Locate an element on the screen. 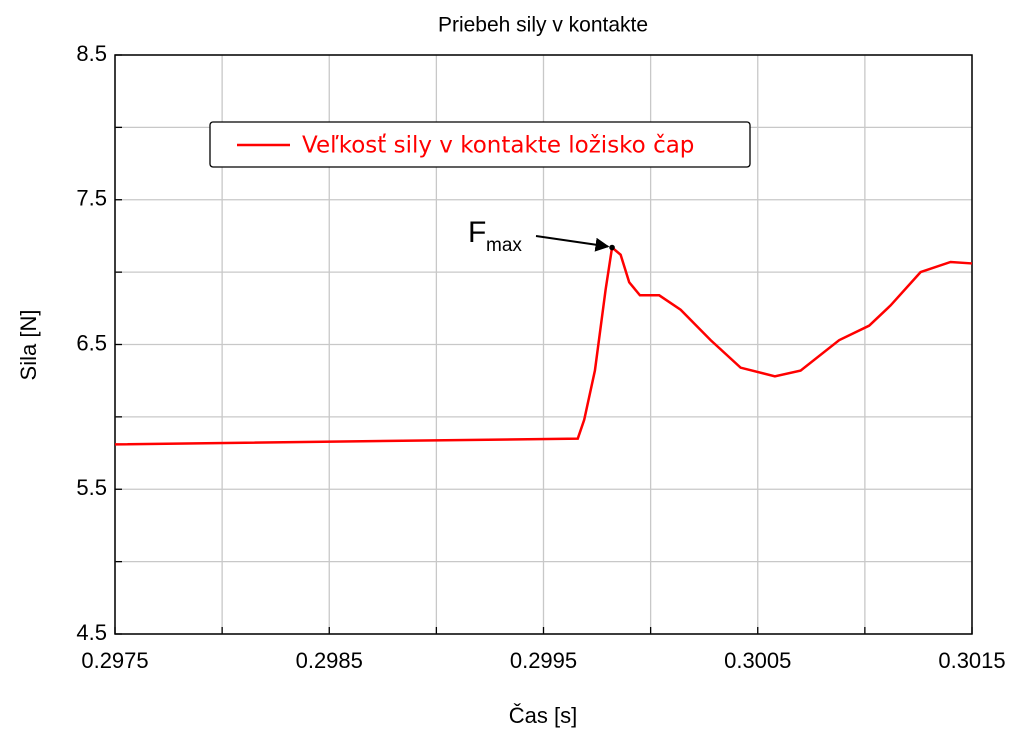 This screenshot has width=1023, height=740. x-tick-label: 0.2985 is located at coordinates (329, 660).